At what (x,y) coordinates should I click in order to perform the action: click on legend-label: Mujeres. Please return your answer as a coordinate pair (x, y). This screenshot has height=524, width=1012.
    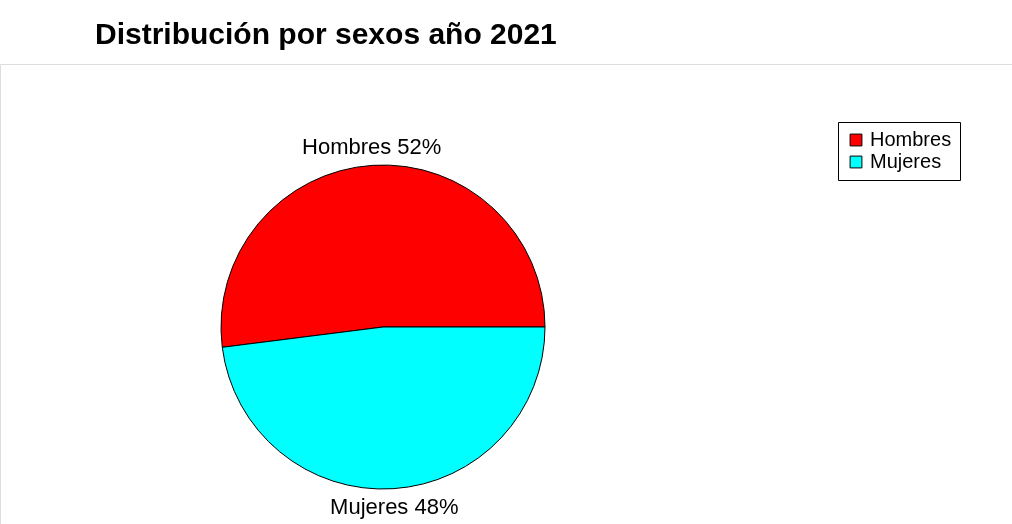
    Looking at the image, I should click on (906, 161).